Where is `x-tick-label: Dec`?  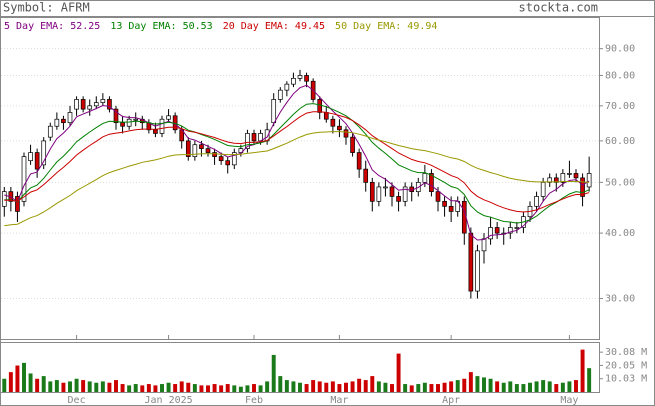 x-tick-label: Dec is located at coordinates (77, 400).